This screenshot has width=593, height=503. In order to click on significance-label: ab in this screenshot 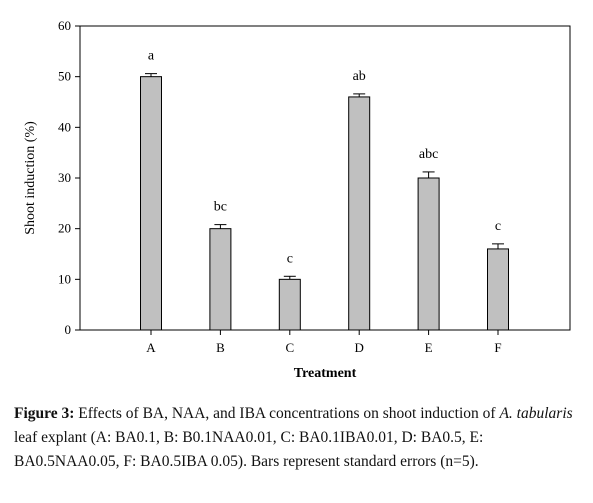, I will do `click(359, 76)`.